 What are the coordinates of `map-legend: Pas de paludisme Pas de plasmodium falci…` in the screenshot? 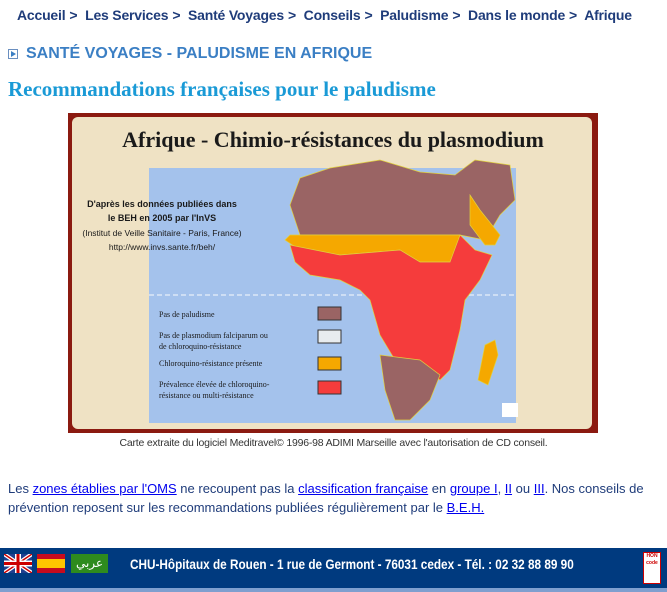 It's located at (250, 353).